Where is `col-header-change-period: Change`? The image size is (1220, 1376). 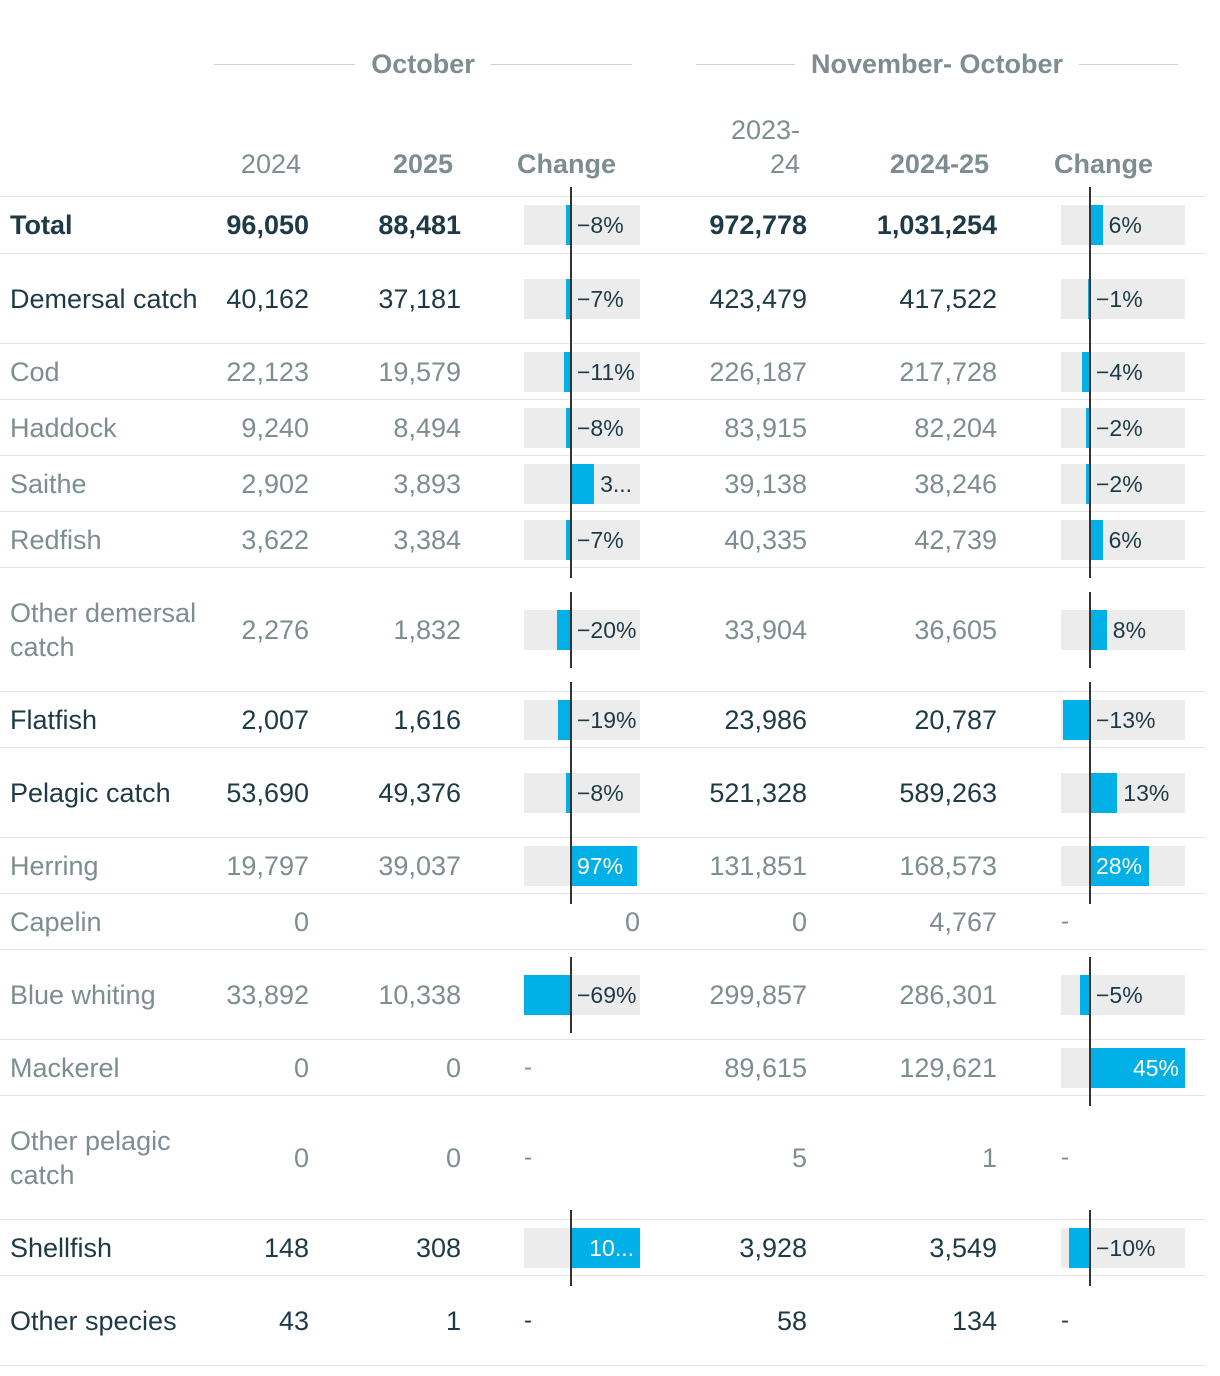
col-header-change-period: Change is located at coordinates (1104, 164).